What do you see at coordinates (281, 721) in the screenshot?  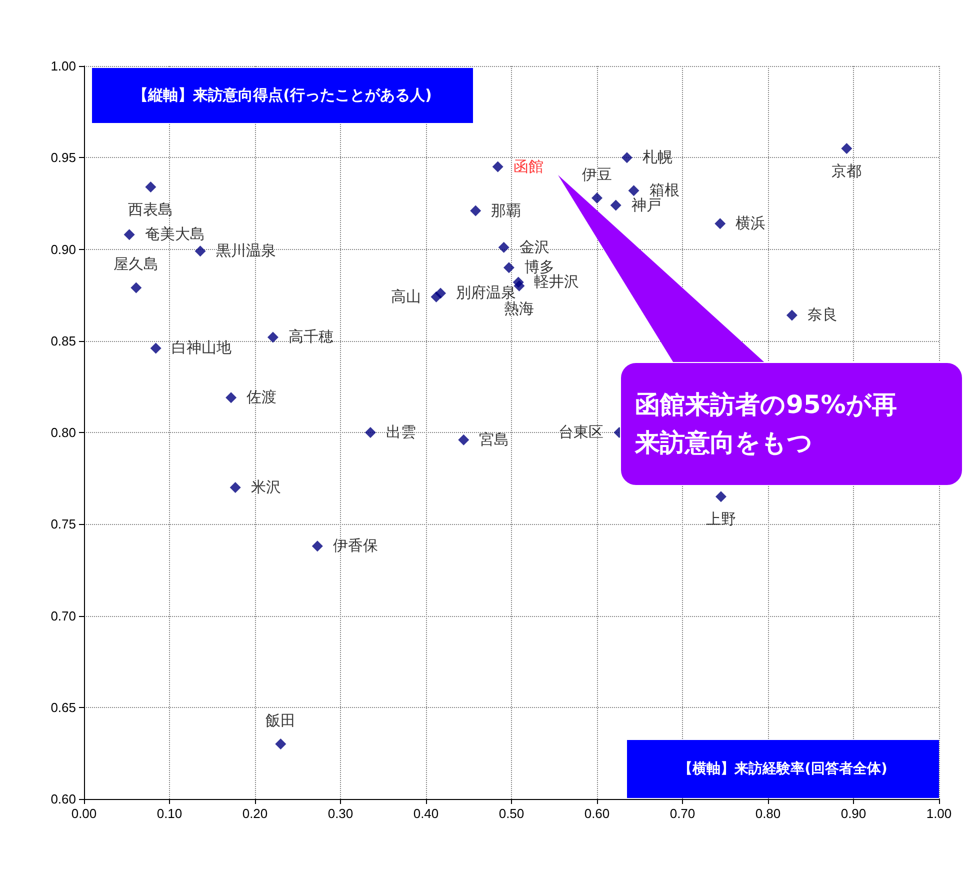 I see `data-label: 飯田` at bounding box center [281, 721].